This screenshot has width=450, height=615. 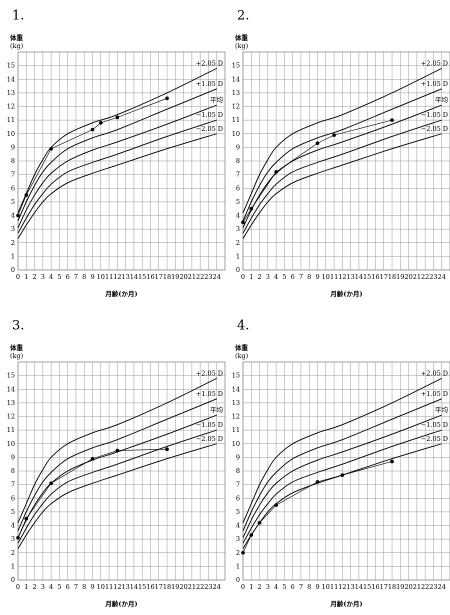 I want to click on x-tick-label: 14, so click(x=134, y=277).